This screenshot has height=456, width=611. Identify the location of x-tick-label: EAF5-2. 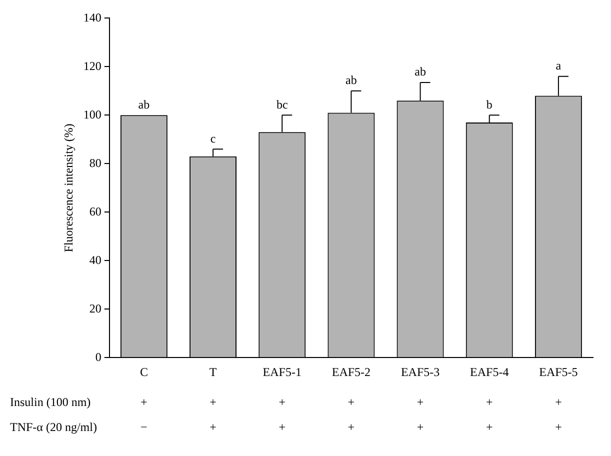
(351, 371).